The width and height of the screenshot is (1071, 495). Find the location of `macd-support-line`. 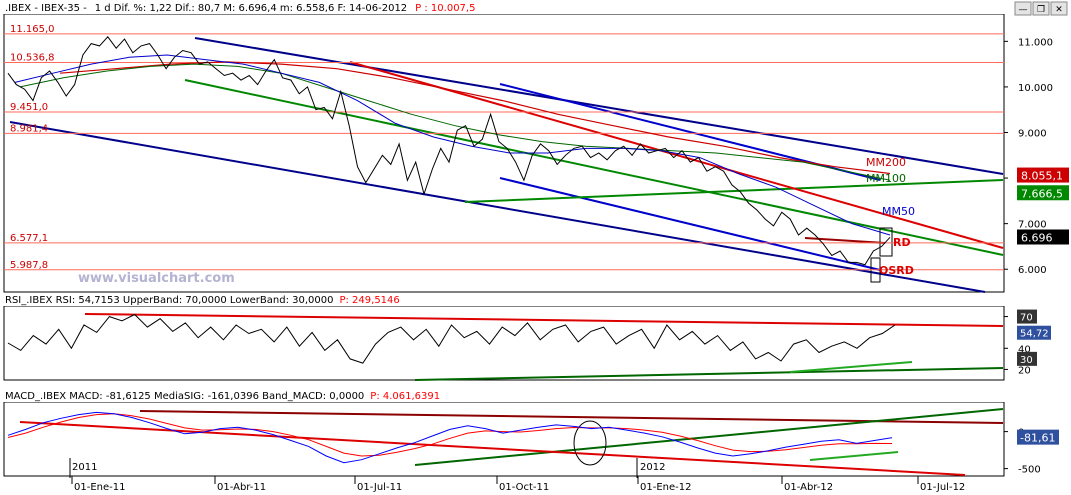

macd-support-line is located at coordinates (709, 437).